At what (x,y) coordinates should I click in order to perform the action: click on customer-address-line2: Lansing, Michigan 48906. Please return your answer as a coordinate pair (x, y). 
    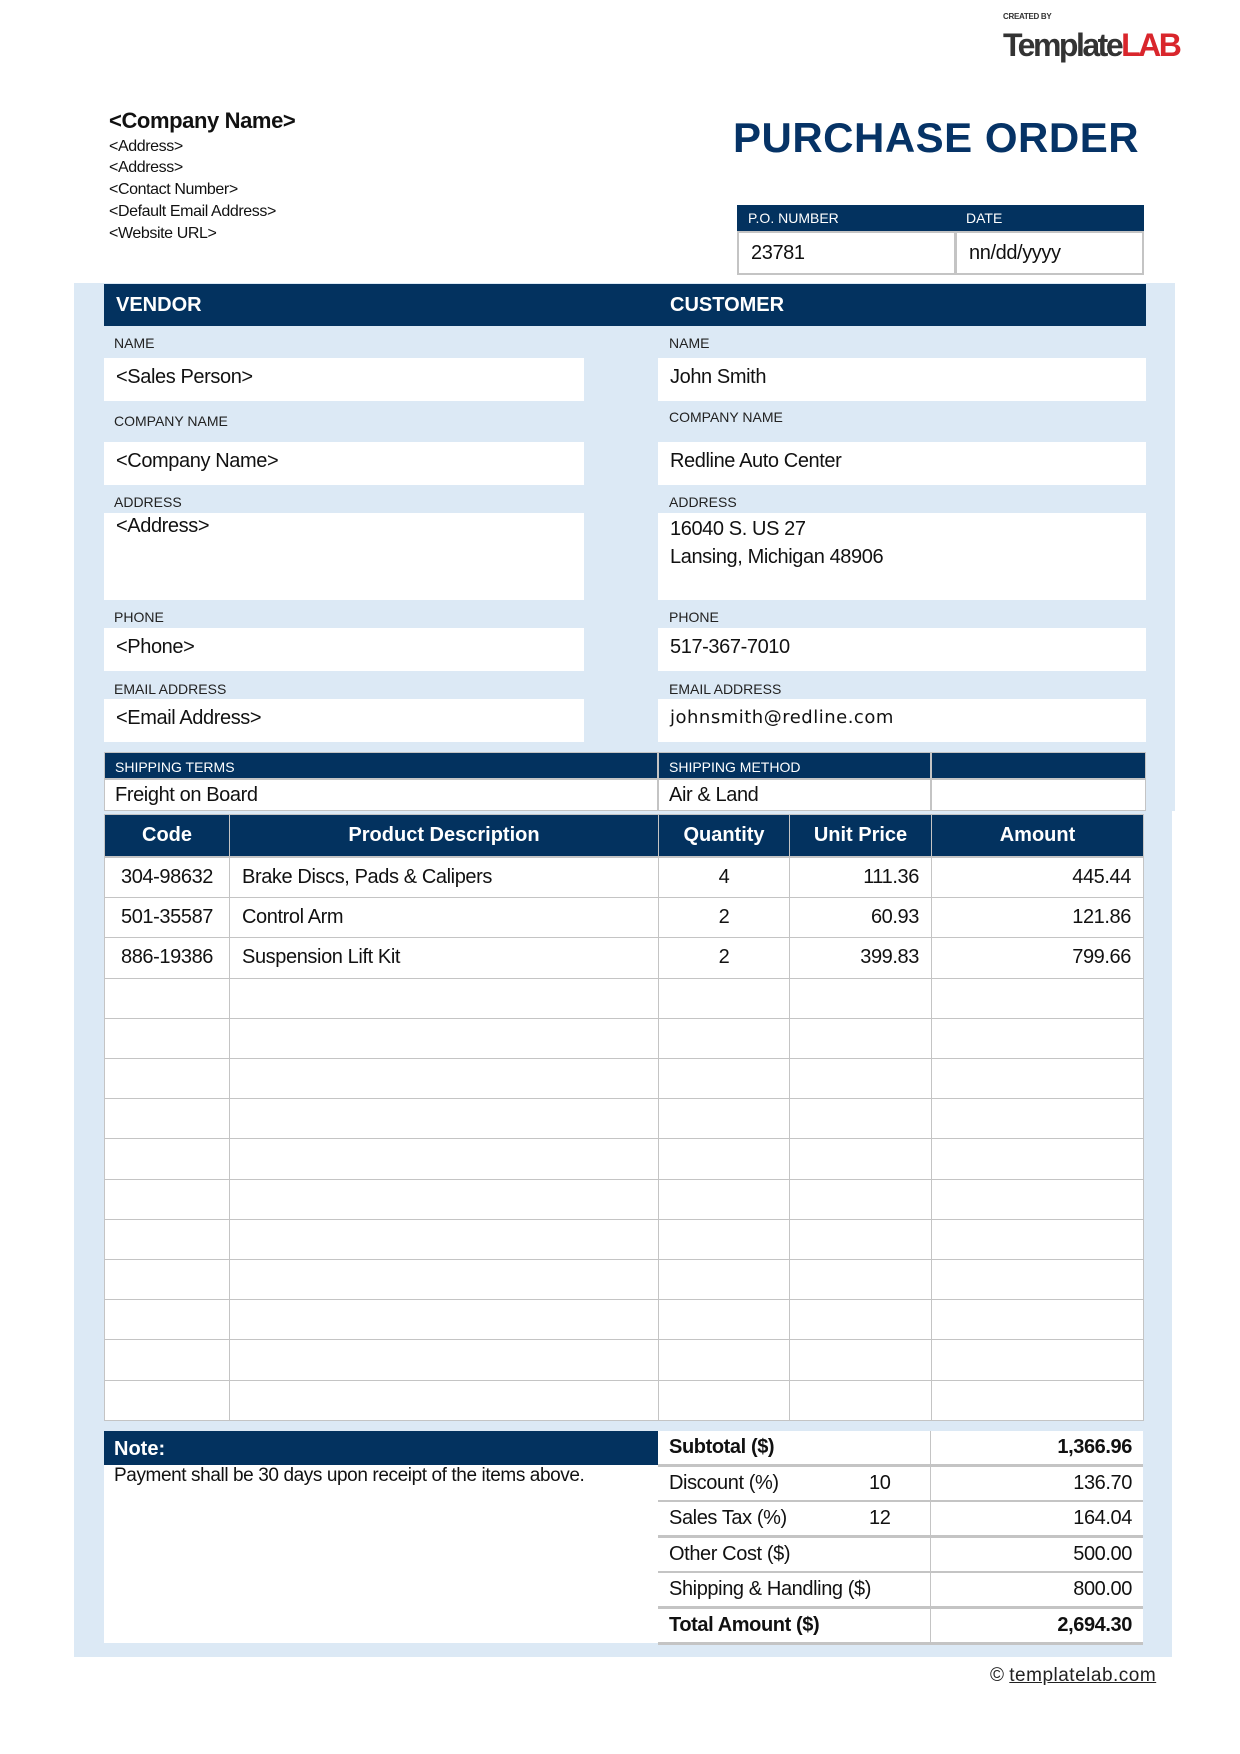
    Looking at the image, I should click on (777, 557).